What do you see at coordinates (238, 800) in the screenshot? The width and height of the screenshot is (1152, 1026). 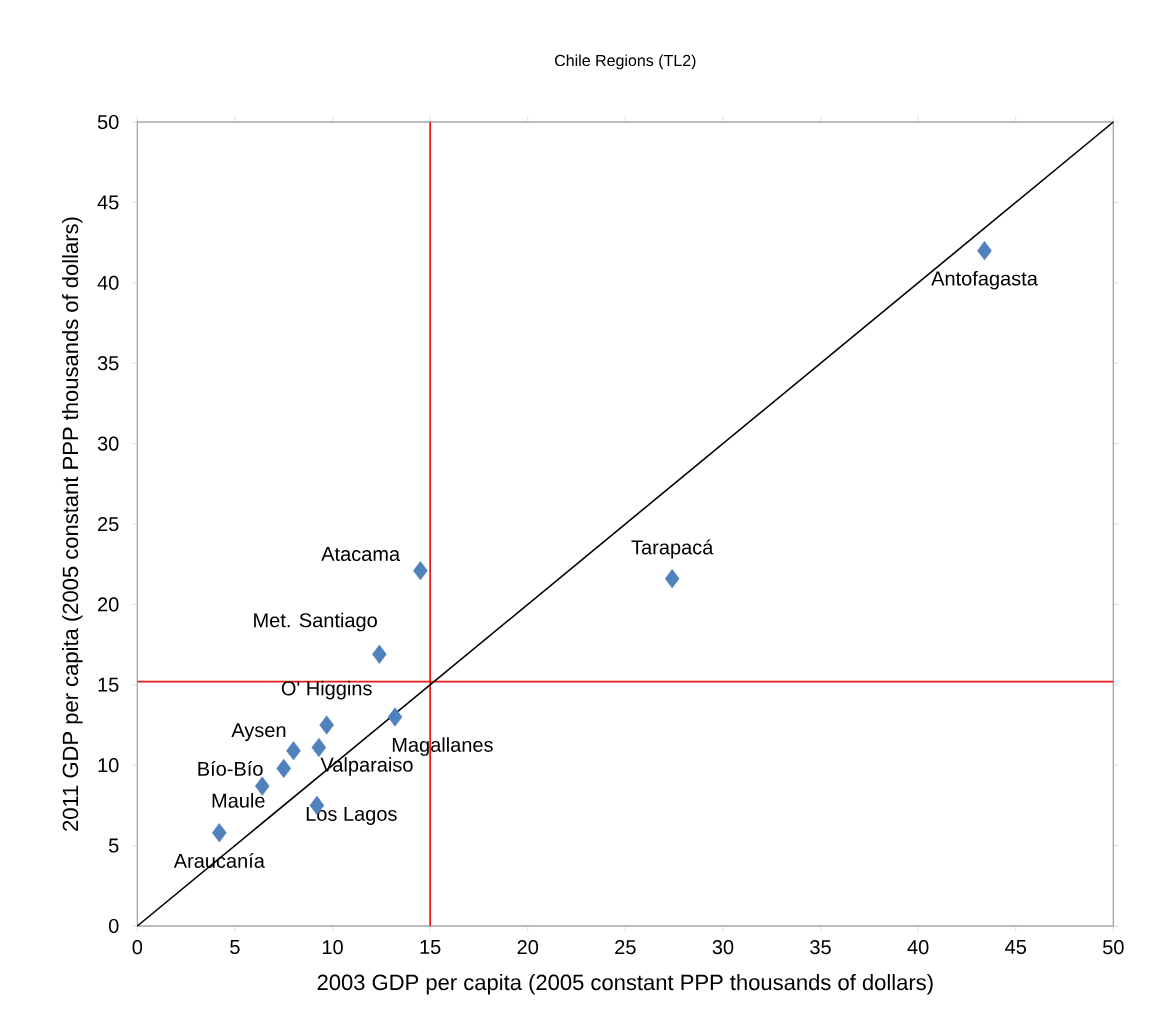 I see `annotation: Maule` at bounding box center [238, 800].